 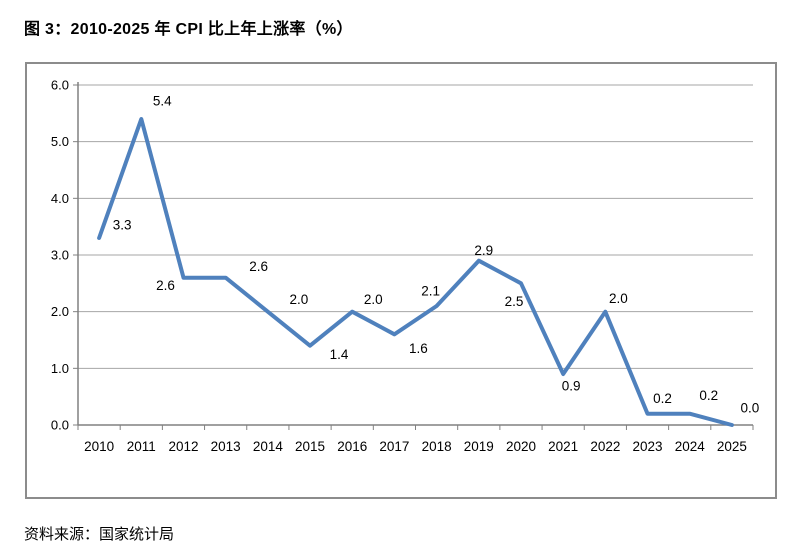 What do you see at coordinates (571, 386) in the screenshot?
I see `data-label: 0.9` at bounding box center [571, 386].